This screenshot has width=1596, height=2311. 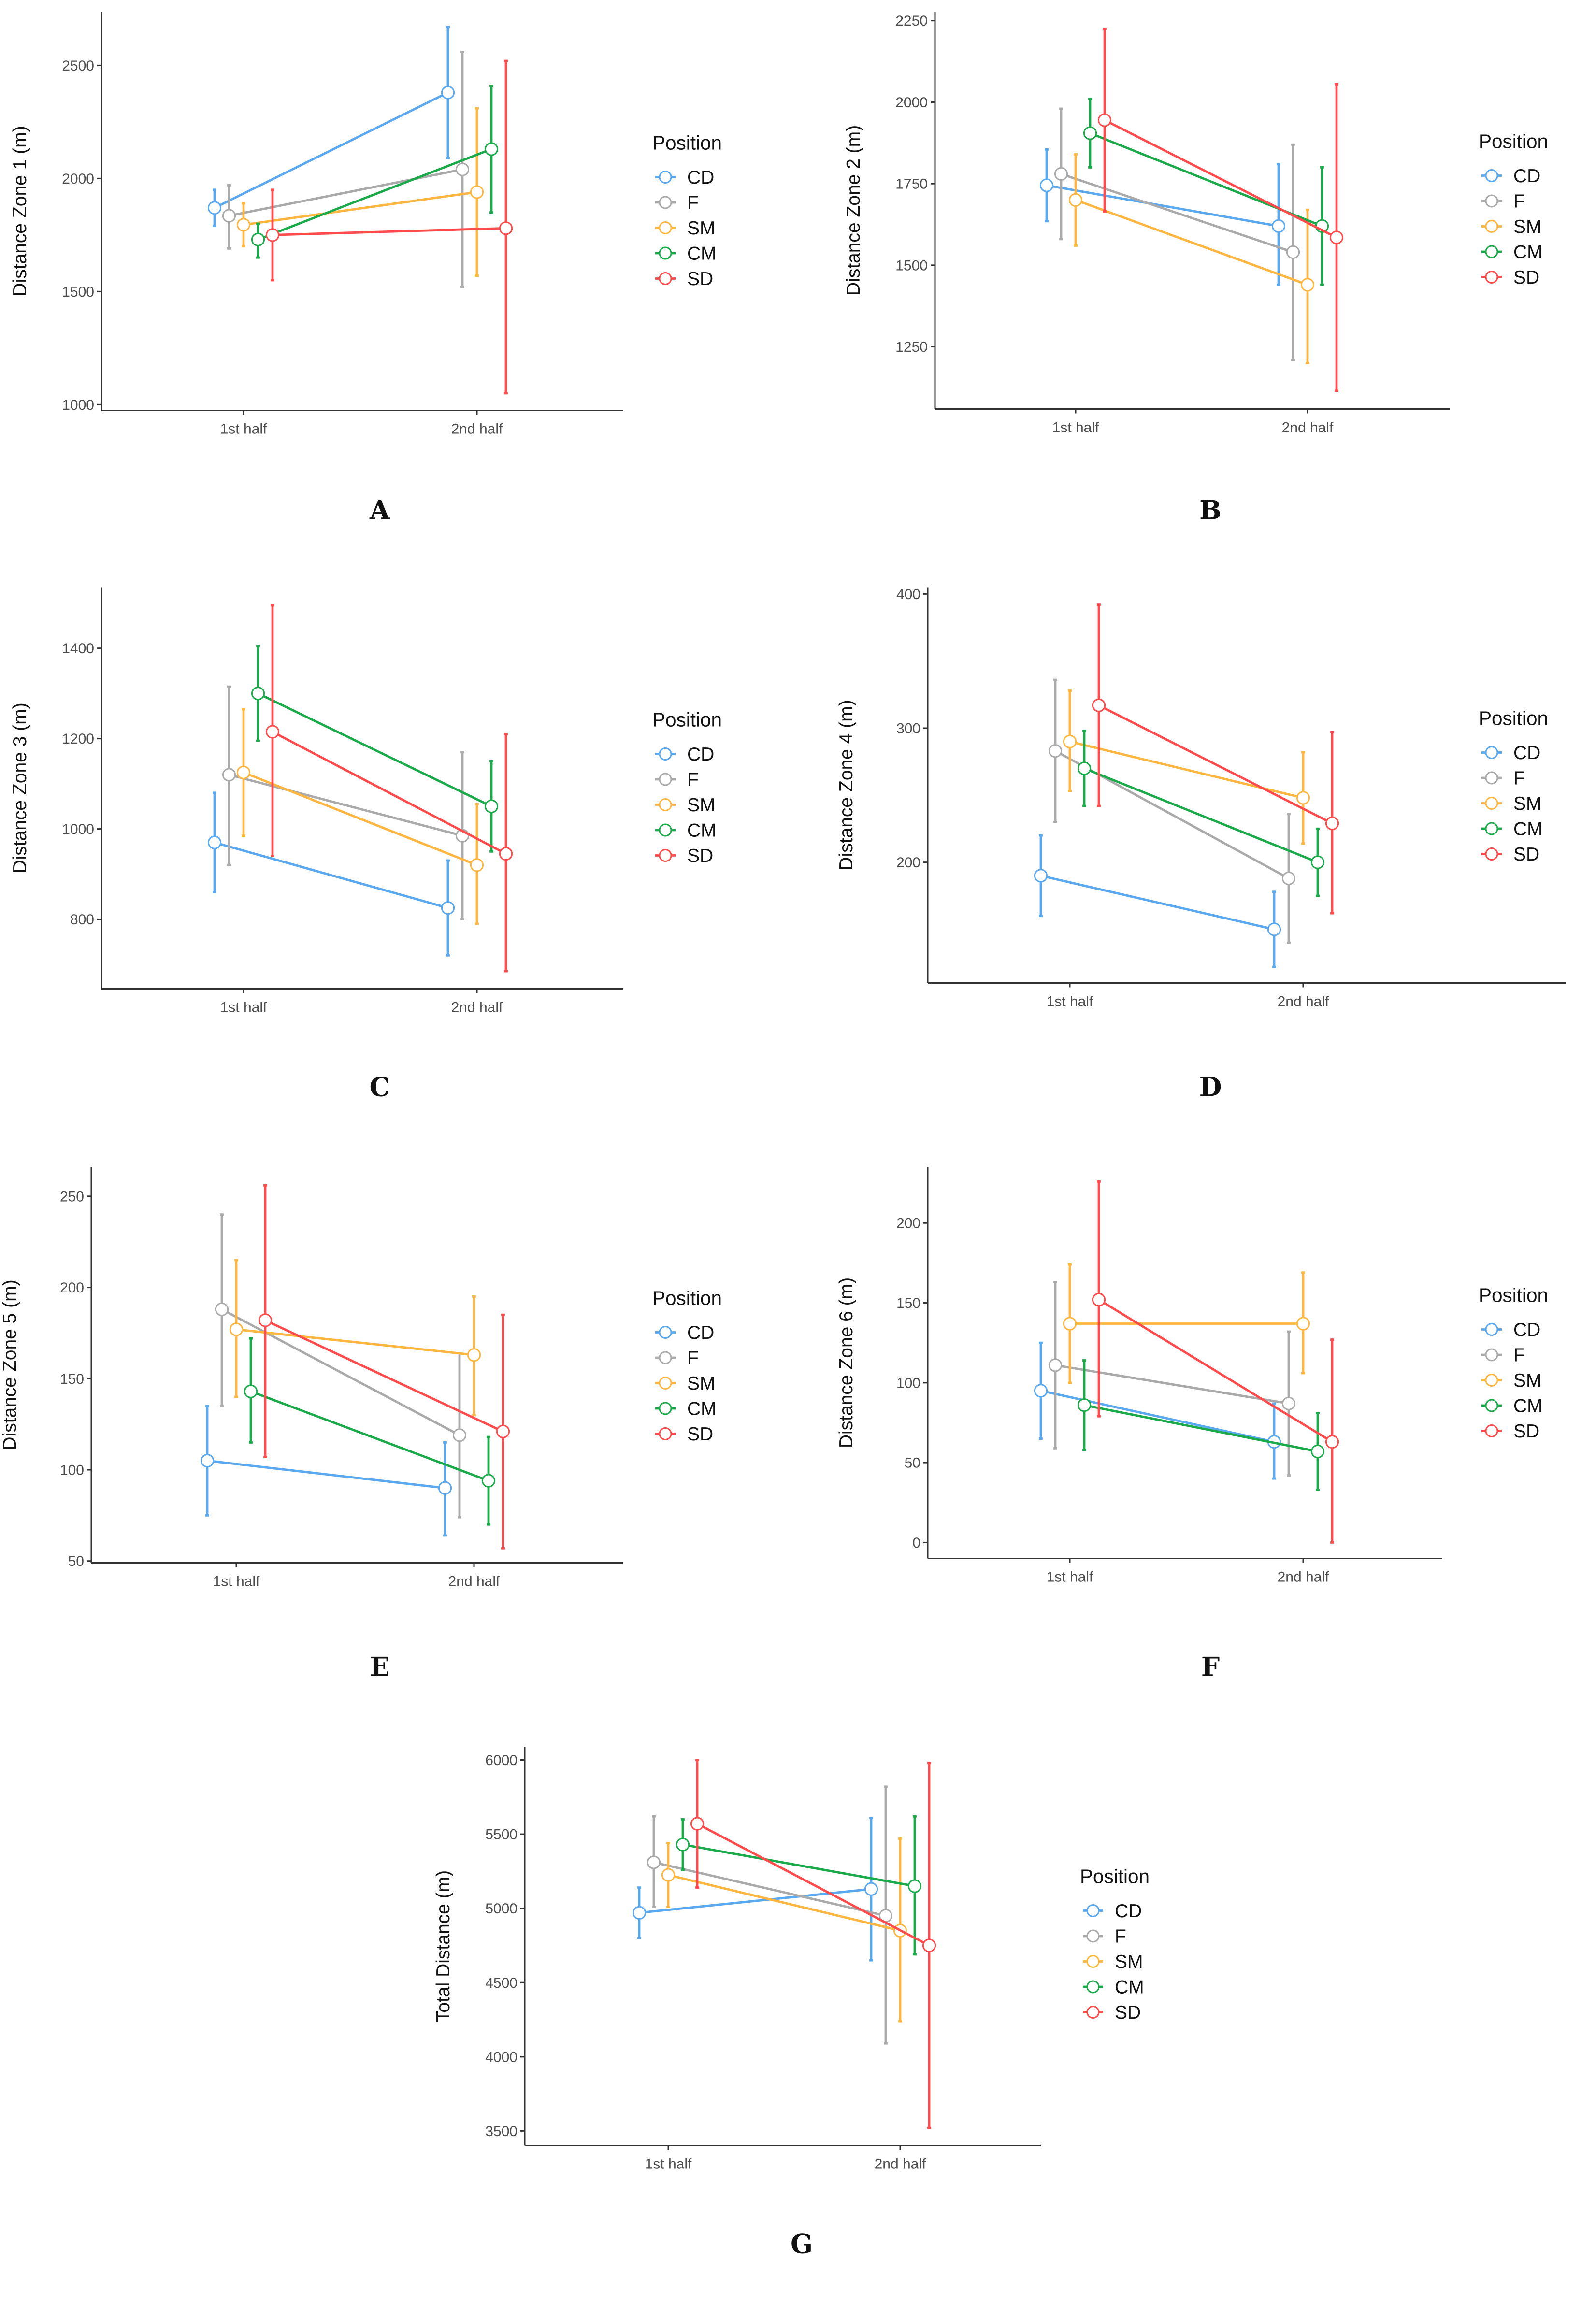 What do you see at coordinates (10, 1364) in the screenshot?
I see `y-axis-title: Distance Zone 5 (m)` at bounding box center [10, 1364].